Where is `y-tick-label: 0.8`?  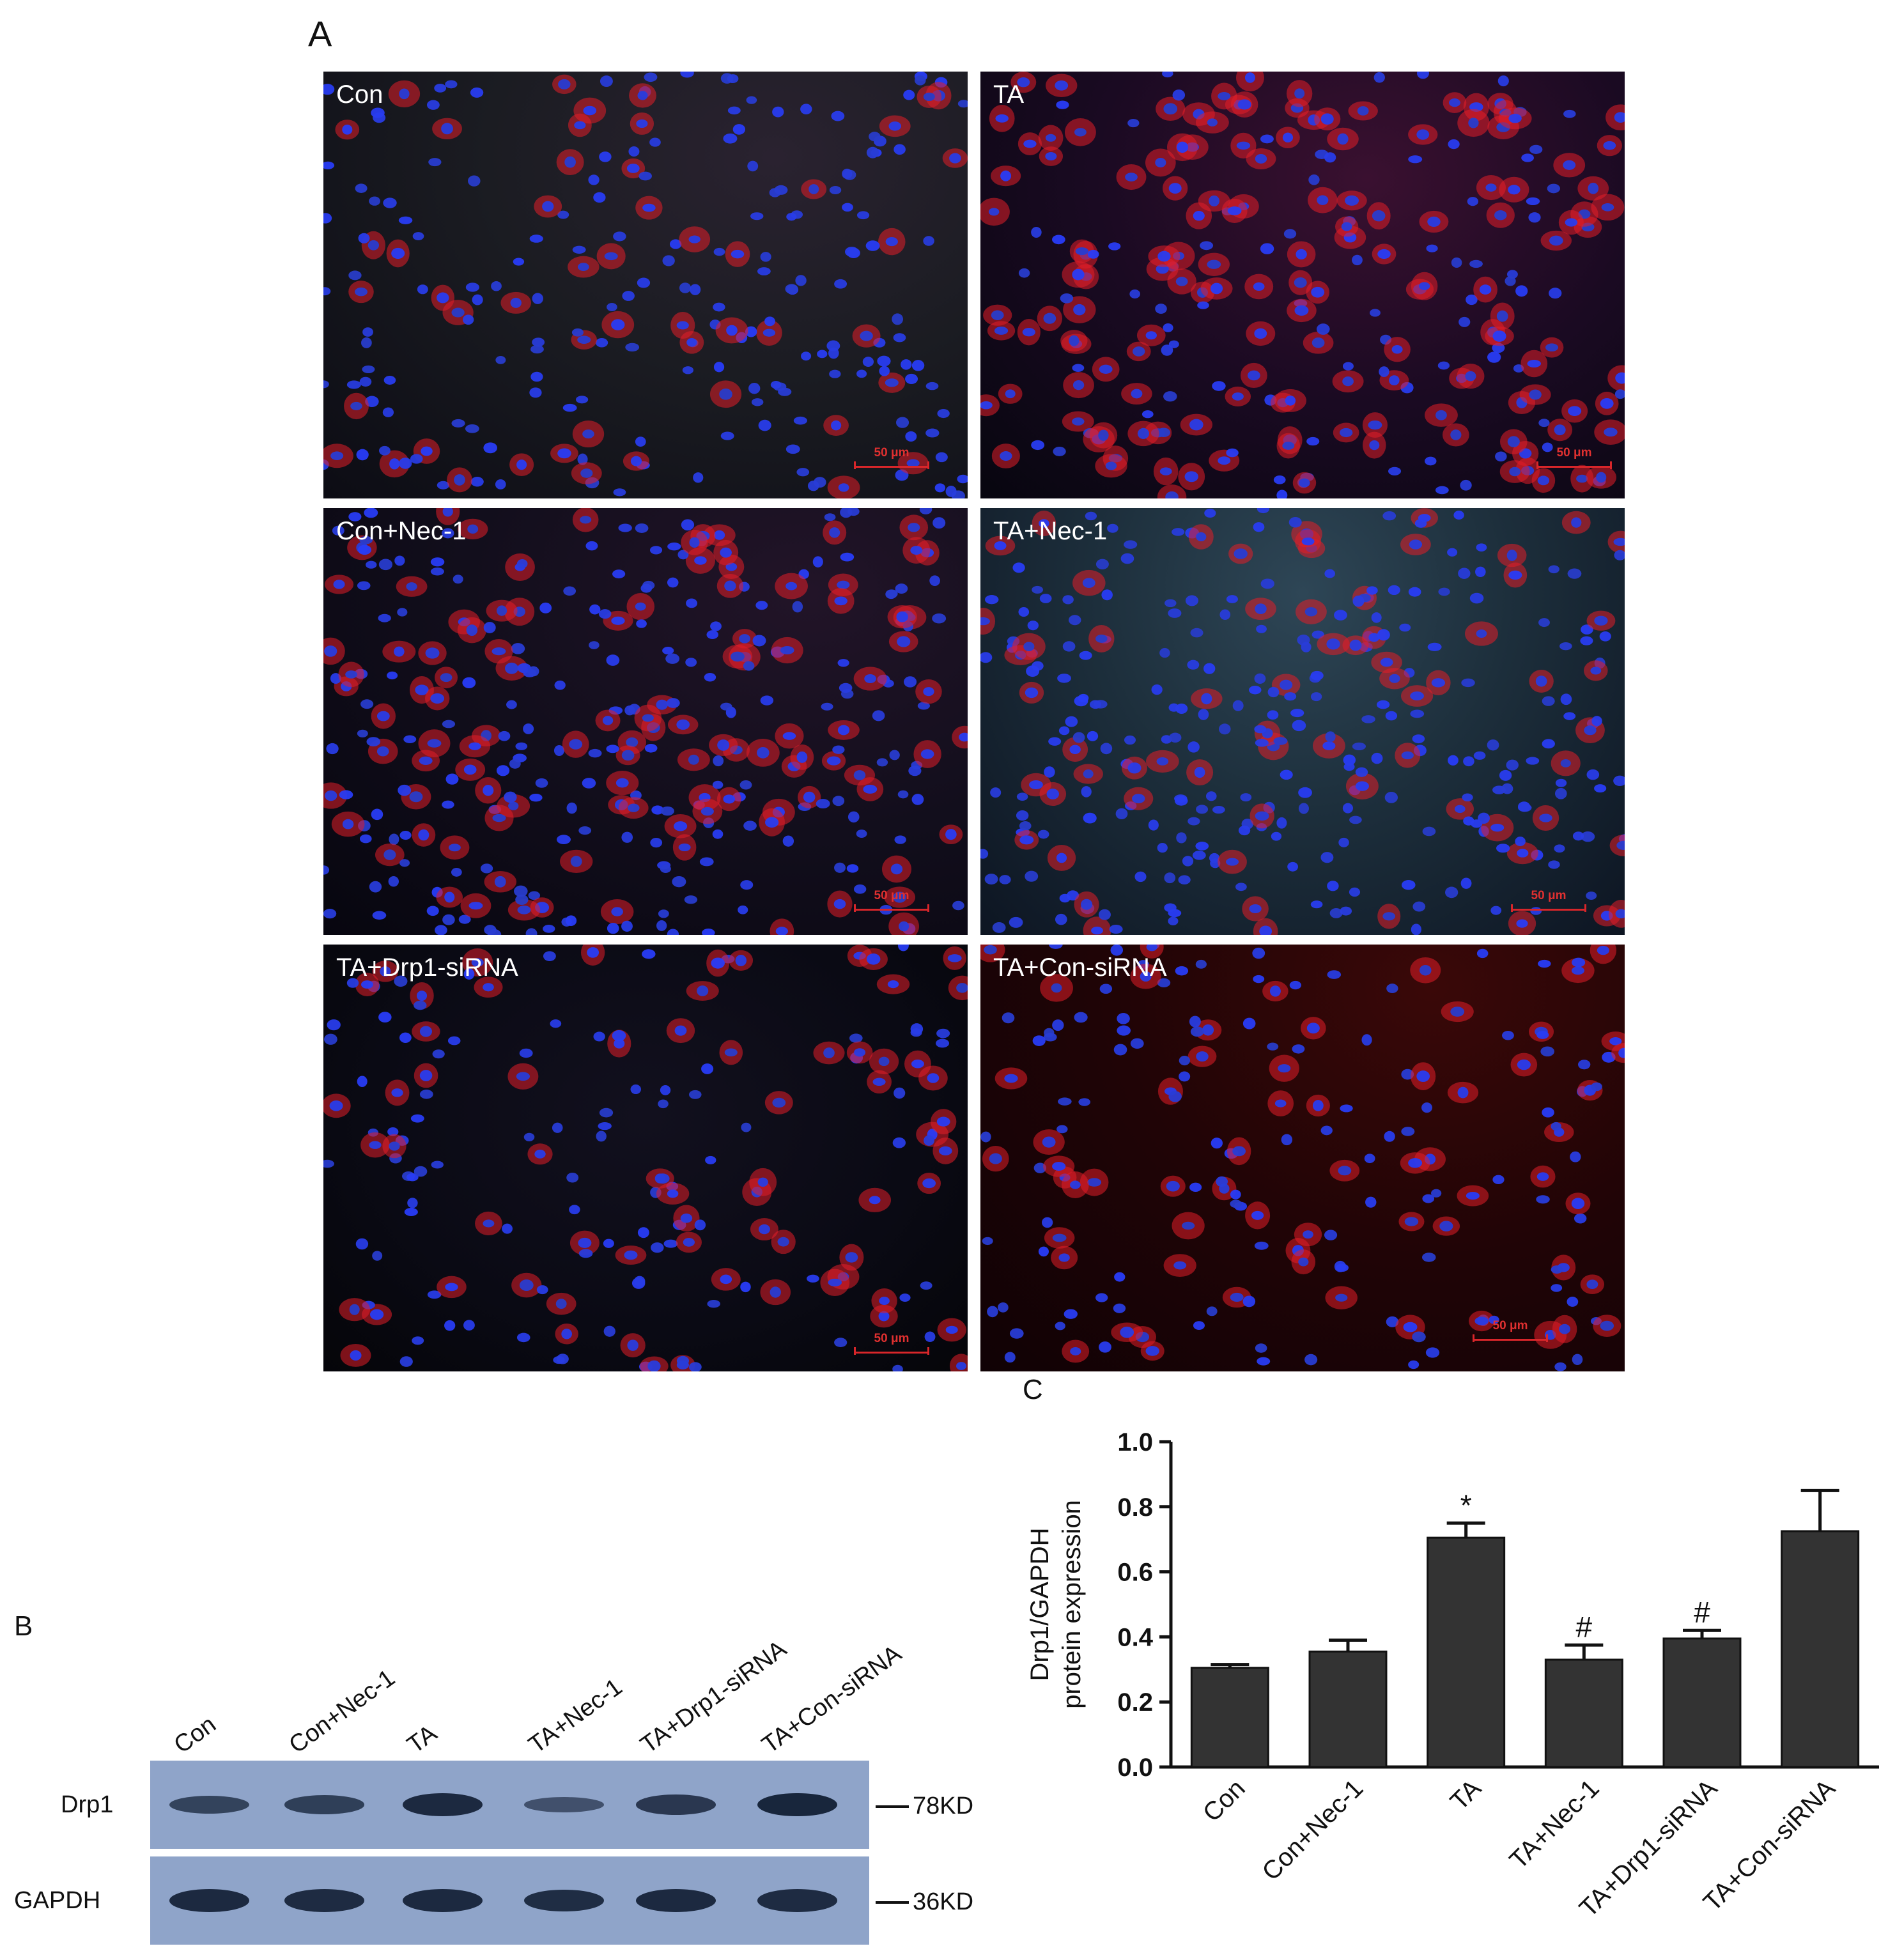
y-tick-label: 0.8 is located at coordinates (1135, 1507).